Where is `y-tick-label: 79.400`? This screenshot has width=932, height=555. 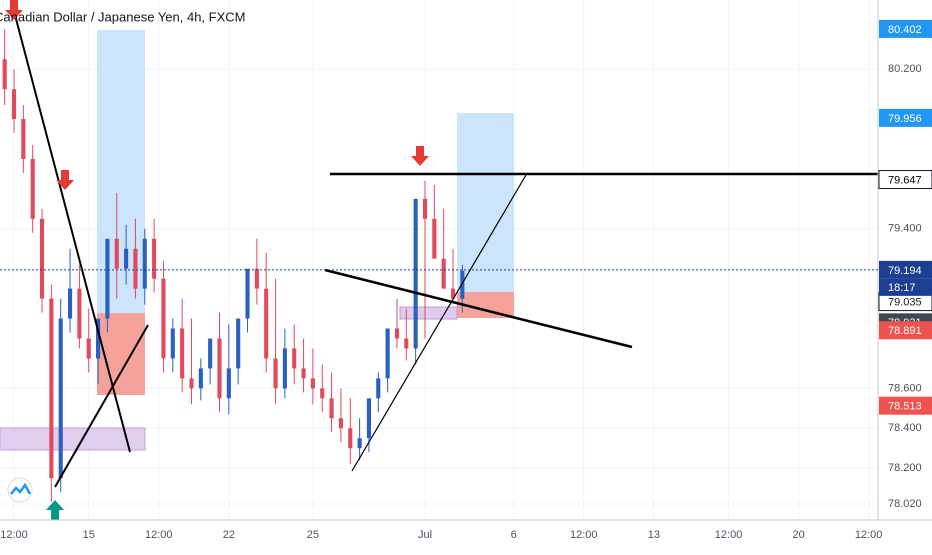
y-tick-label: 79.400 is located at coordinates (905, 229).